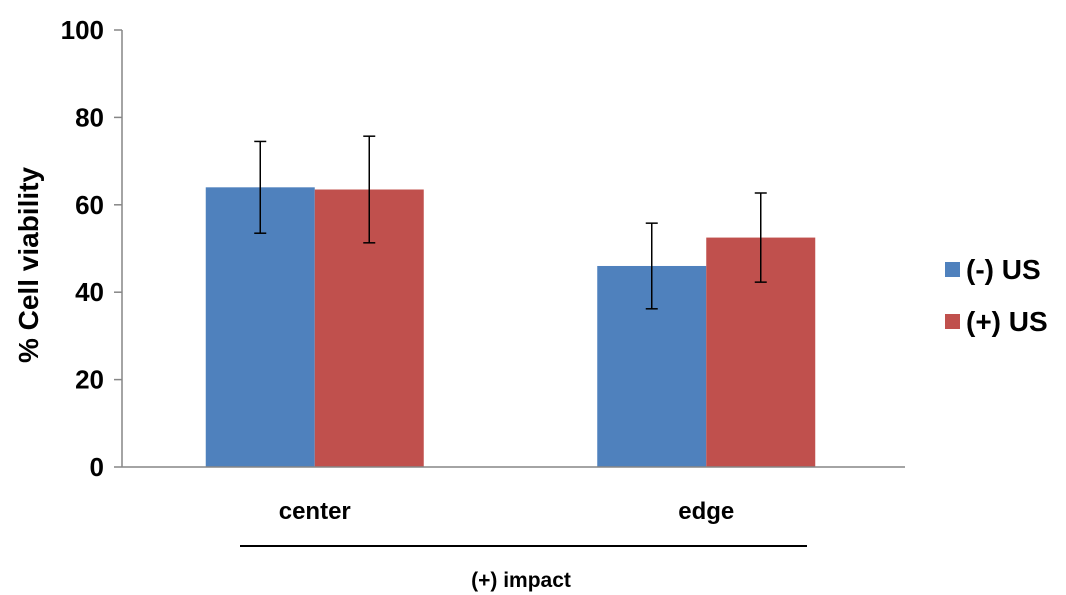  I want to click on y-tick-label: 100, so click(82, 30).